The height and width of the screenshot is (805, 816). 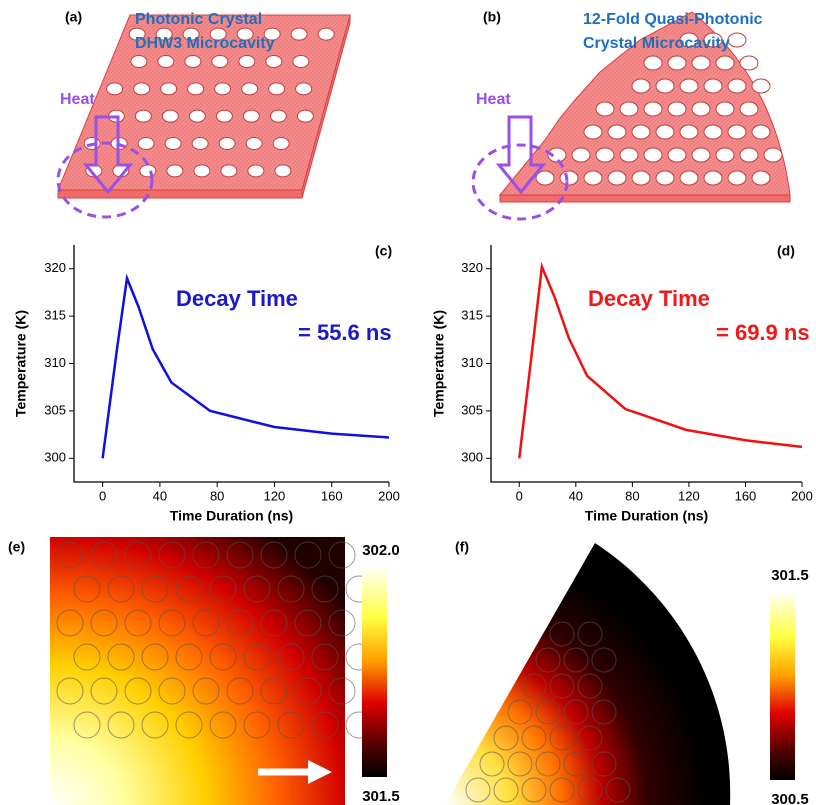 I want to click on slab-a, so click(x=204, y=106).